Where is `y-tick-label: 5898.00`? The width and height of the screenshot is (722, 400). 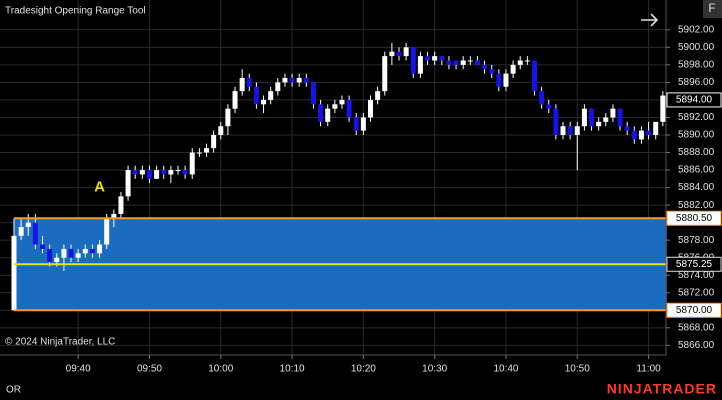
y-tick-label: 5898.00 is located at coordinates (696, 65).